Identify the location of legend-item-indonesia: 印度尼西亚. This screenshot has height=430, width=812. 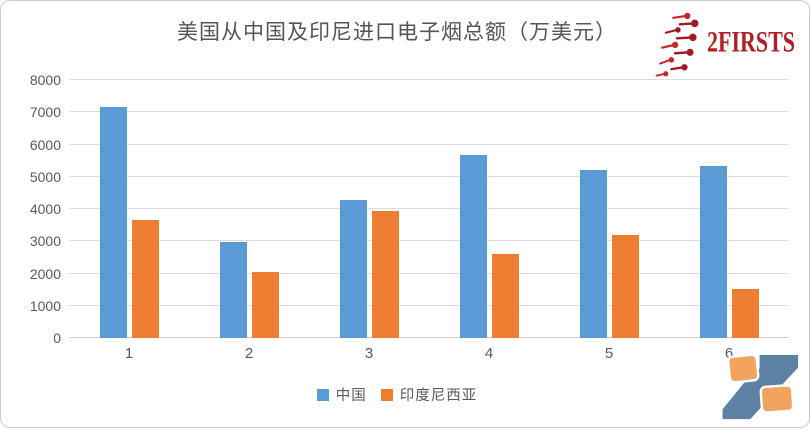
(429, 394).